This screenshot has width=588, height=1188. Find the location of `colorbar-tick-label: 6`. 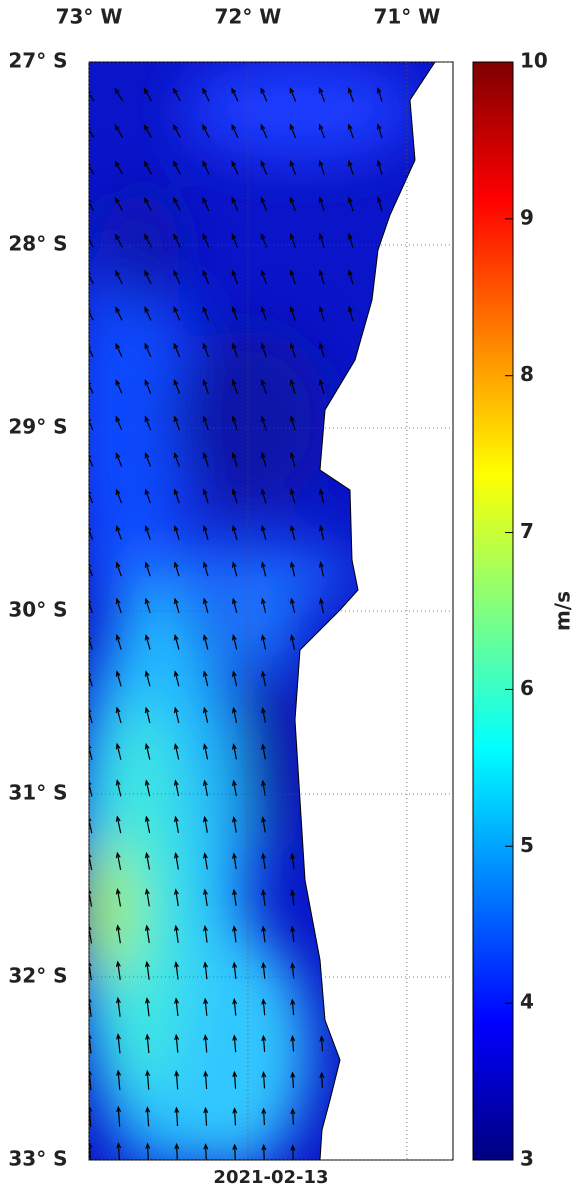

colorbar-tick-label: 6 is located at coordinates (527, 688).